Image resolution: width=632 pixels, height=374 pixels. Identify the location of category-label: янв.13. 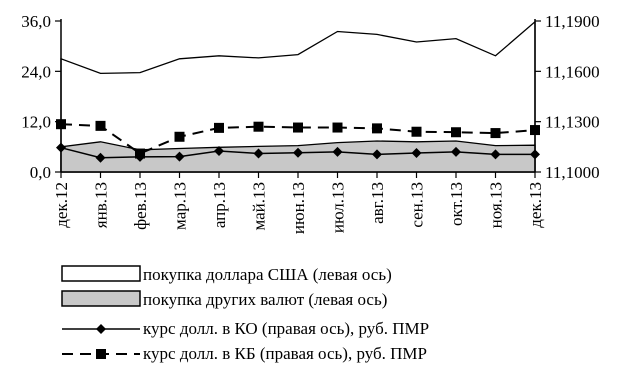
(101, 205).